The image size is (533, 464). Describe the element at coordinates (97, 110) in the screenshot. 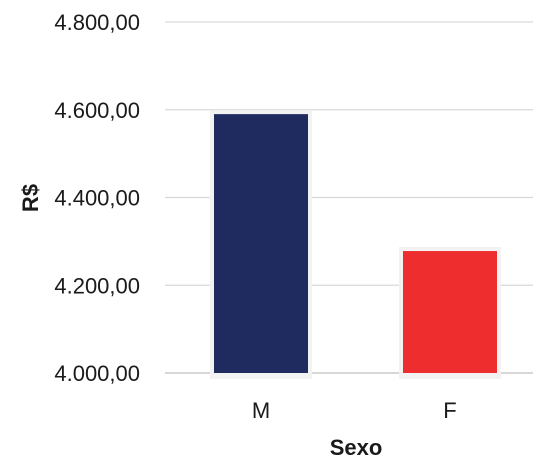

I see `y-tick-label: 4.600,00` at that location.